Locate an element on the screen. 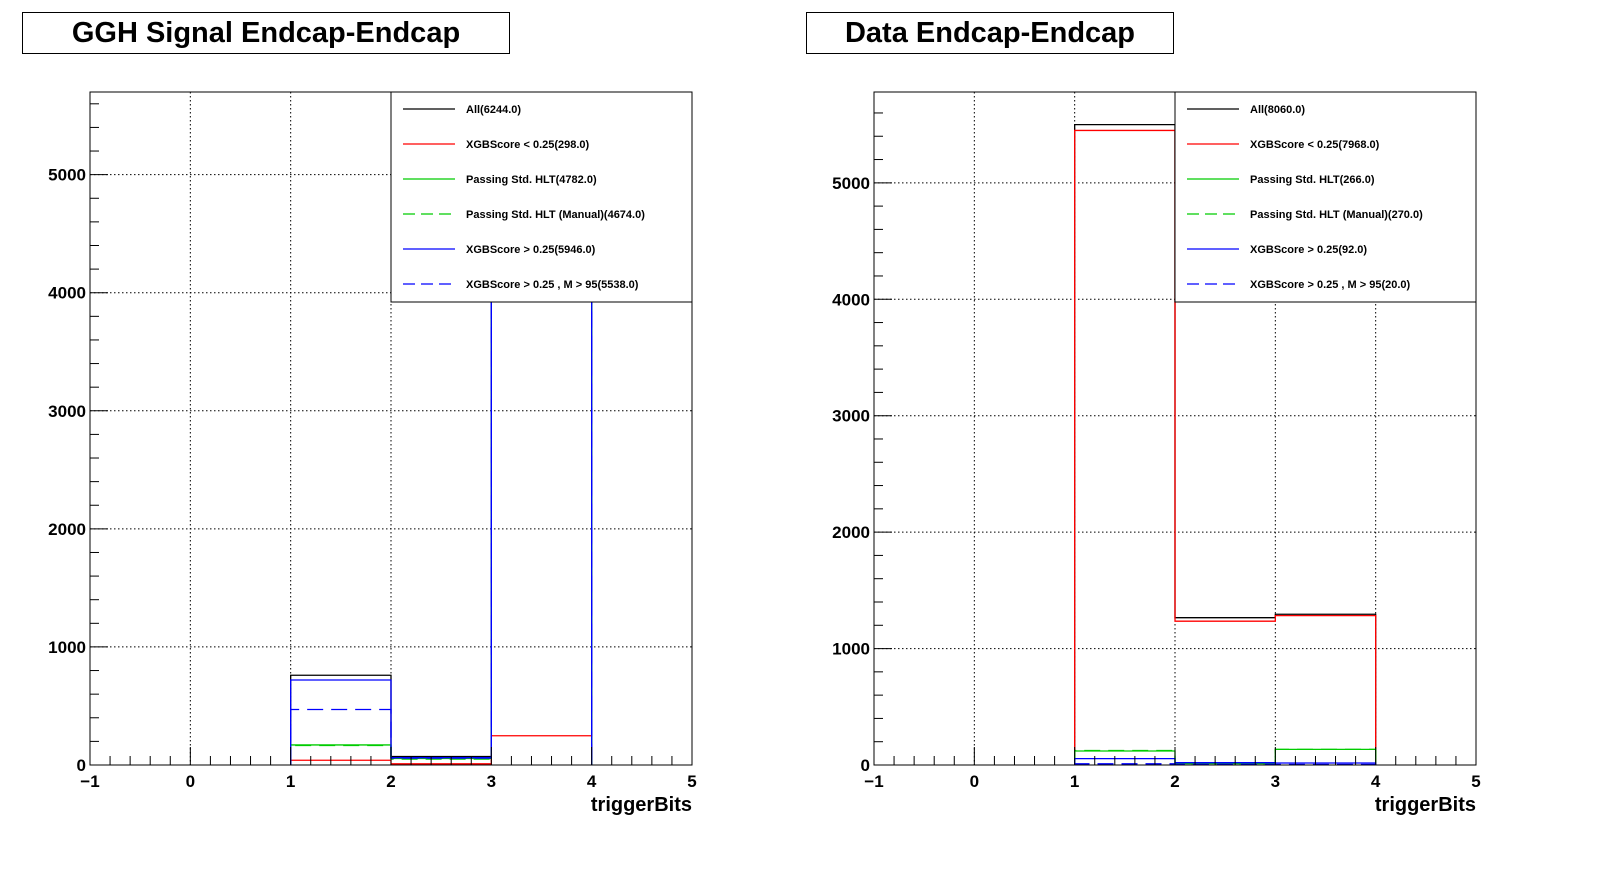 The width and height of the screenshot is (1598, 874). legend-label-5: XGBScore > 0.25(5946.0) is located at coordinates (531, 250).